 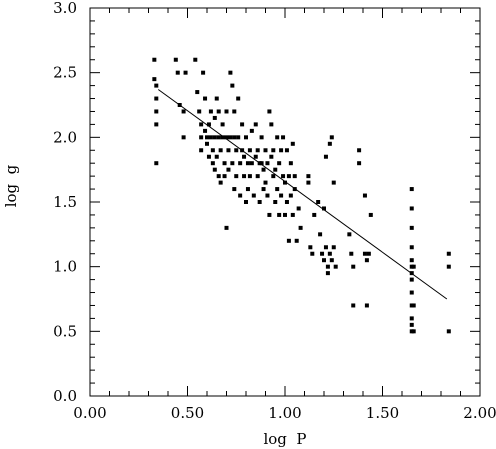 What do you see at coordinates (284, 439) in the screenshot?
I see `x-axis-title: log P` at bounding box center [284, 439].